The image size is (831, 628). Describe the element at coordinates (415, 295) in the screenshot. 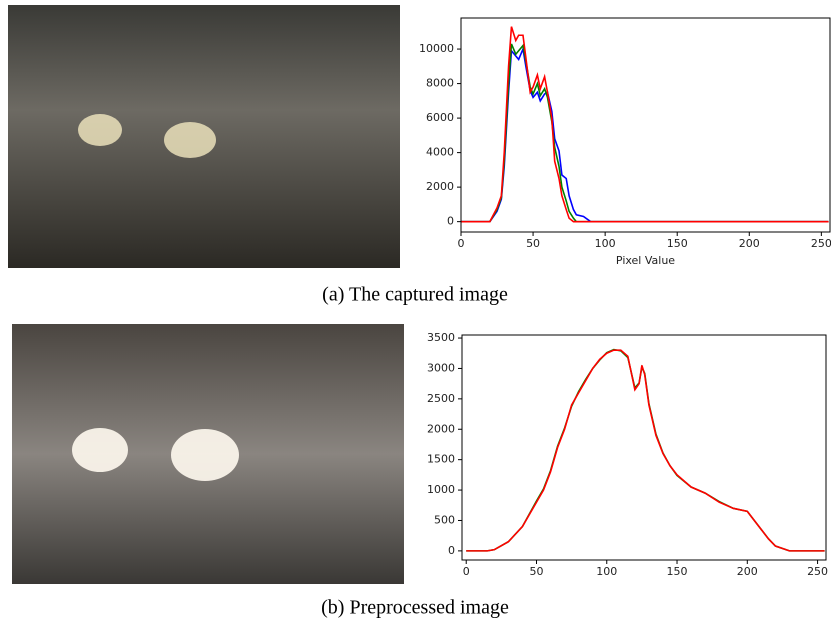

I see `caption: (a) The captured image` at that location.